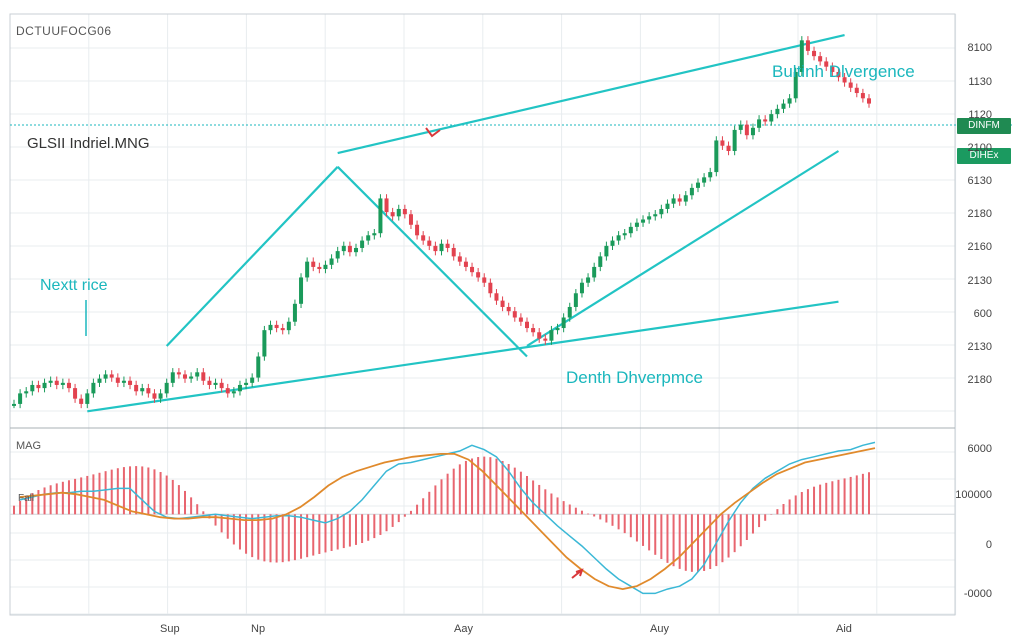 This screenshot has height=642, width=1024. Describe the element at coordinates (979, 281) in the screenshot. I see `price-axis-label: 2130` at that location.